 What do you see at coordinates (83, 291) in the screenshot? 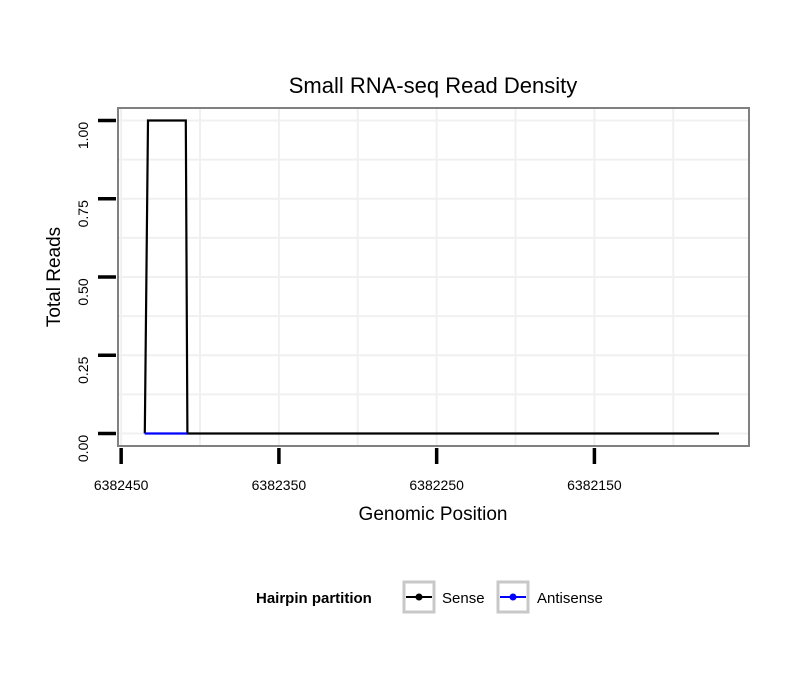
I see `y-tick-label: 0.50` at bounding box center [83, 291].